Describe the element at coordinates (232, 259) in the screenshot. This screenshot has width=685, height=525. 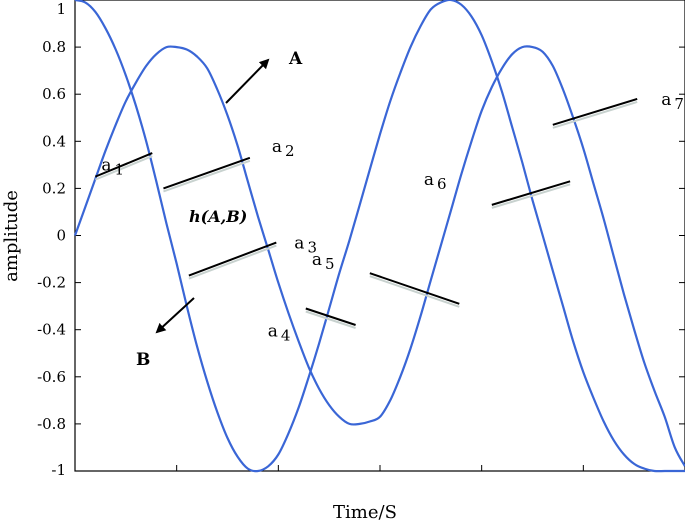
I see `segment-a3` at that location.